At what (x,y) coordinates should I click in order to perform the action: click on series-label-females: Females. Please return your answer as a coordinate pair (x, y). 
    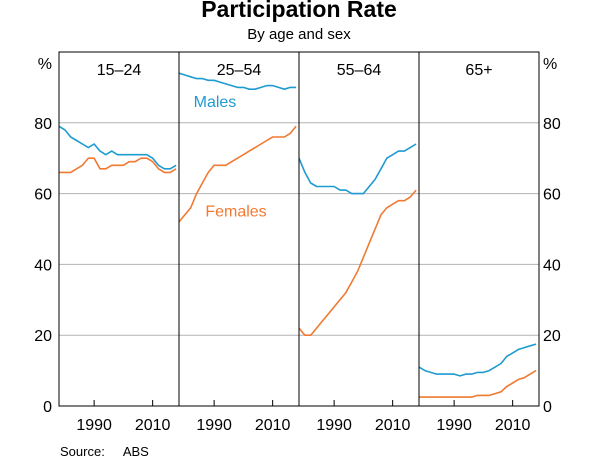
    Looking at the image, I should click on (235, 212).